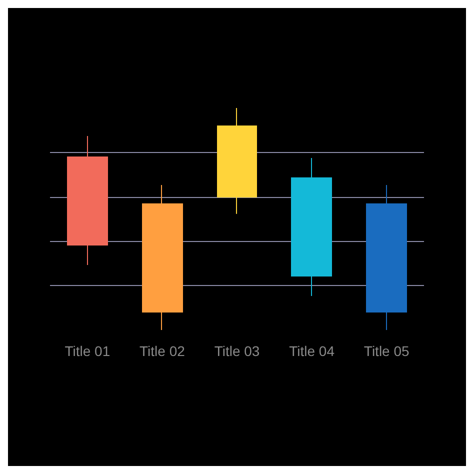  I want to click on x-tick-label: Title 02, so click(163, 351).